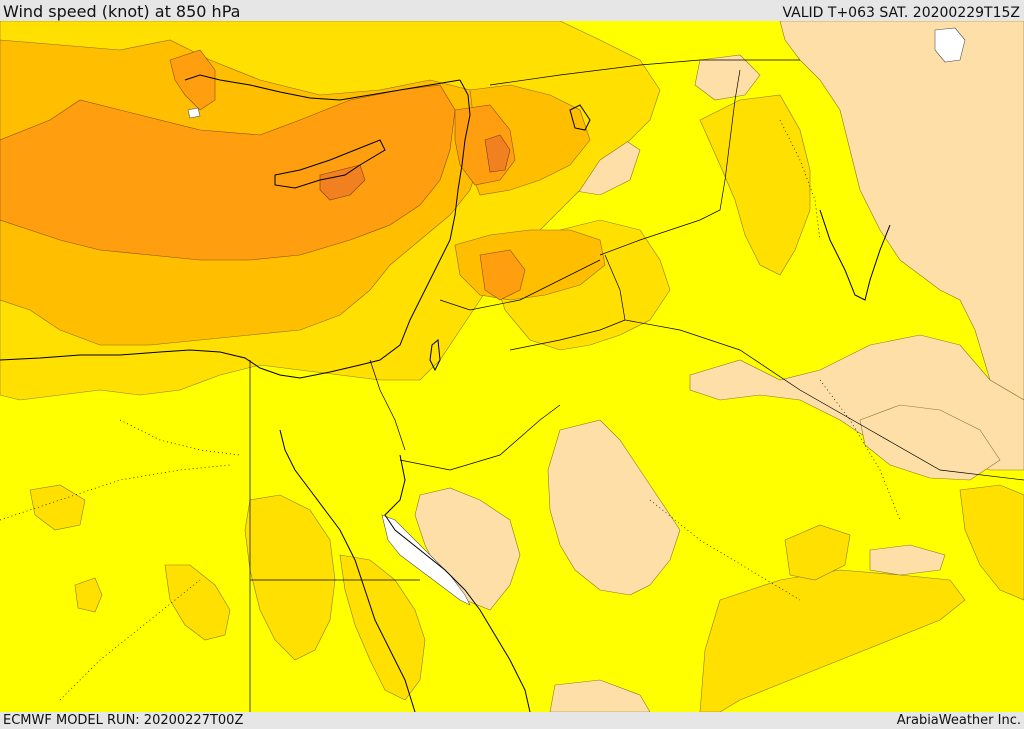 The height and width of the screenshot is (729, 1024). What do you see at coordinates (727, 77) in the screenshot?
I see `low-wind-north` at bounding box center [727, 77].